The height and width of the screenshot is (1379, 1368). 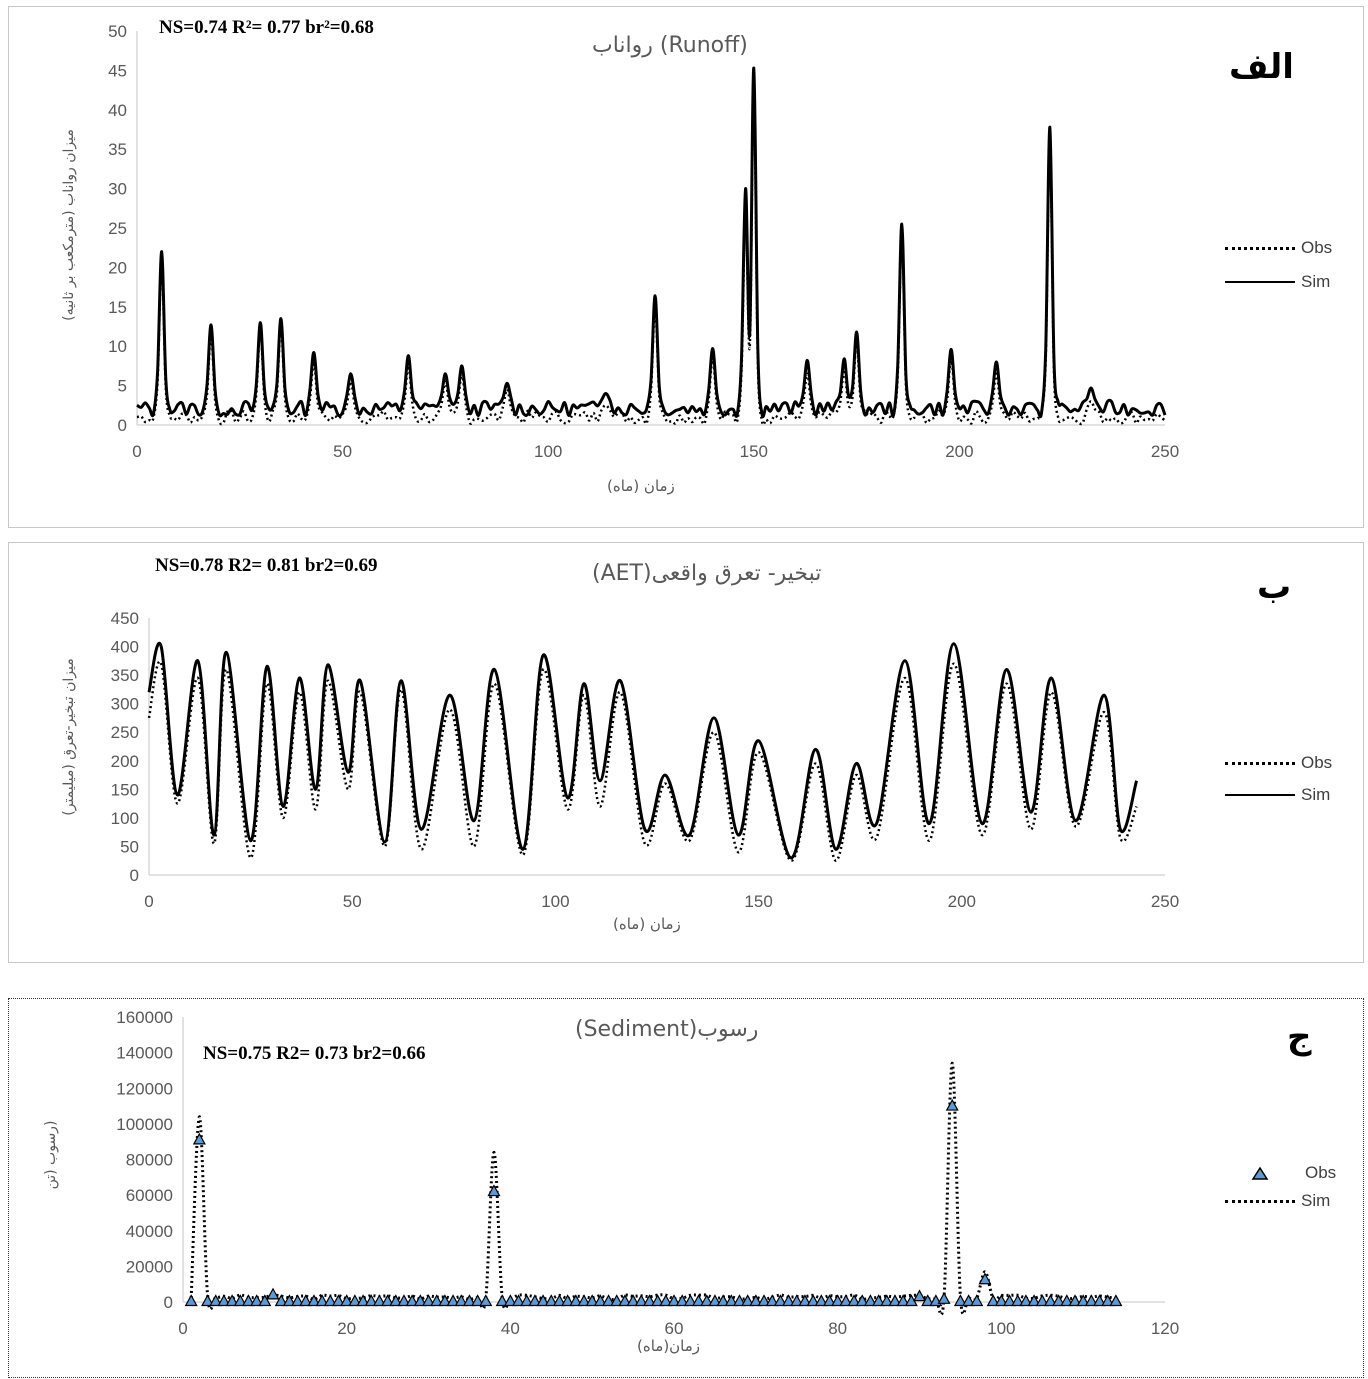 What do you see at coordinates (548, 451) in the screenshot?
I see `runoff-x-tick-label: 100` at bounding box center [548, 451].